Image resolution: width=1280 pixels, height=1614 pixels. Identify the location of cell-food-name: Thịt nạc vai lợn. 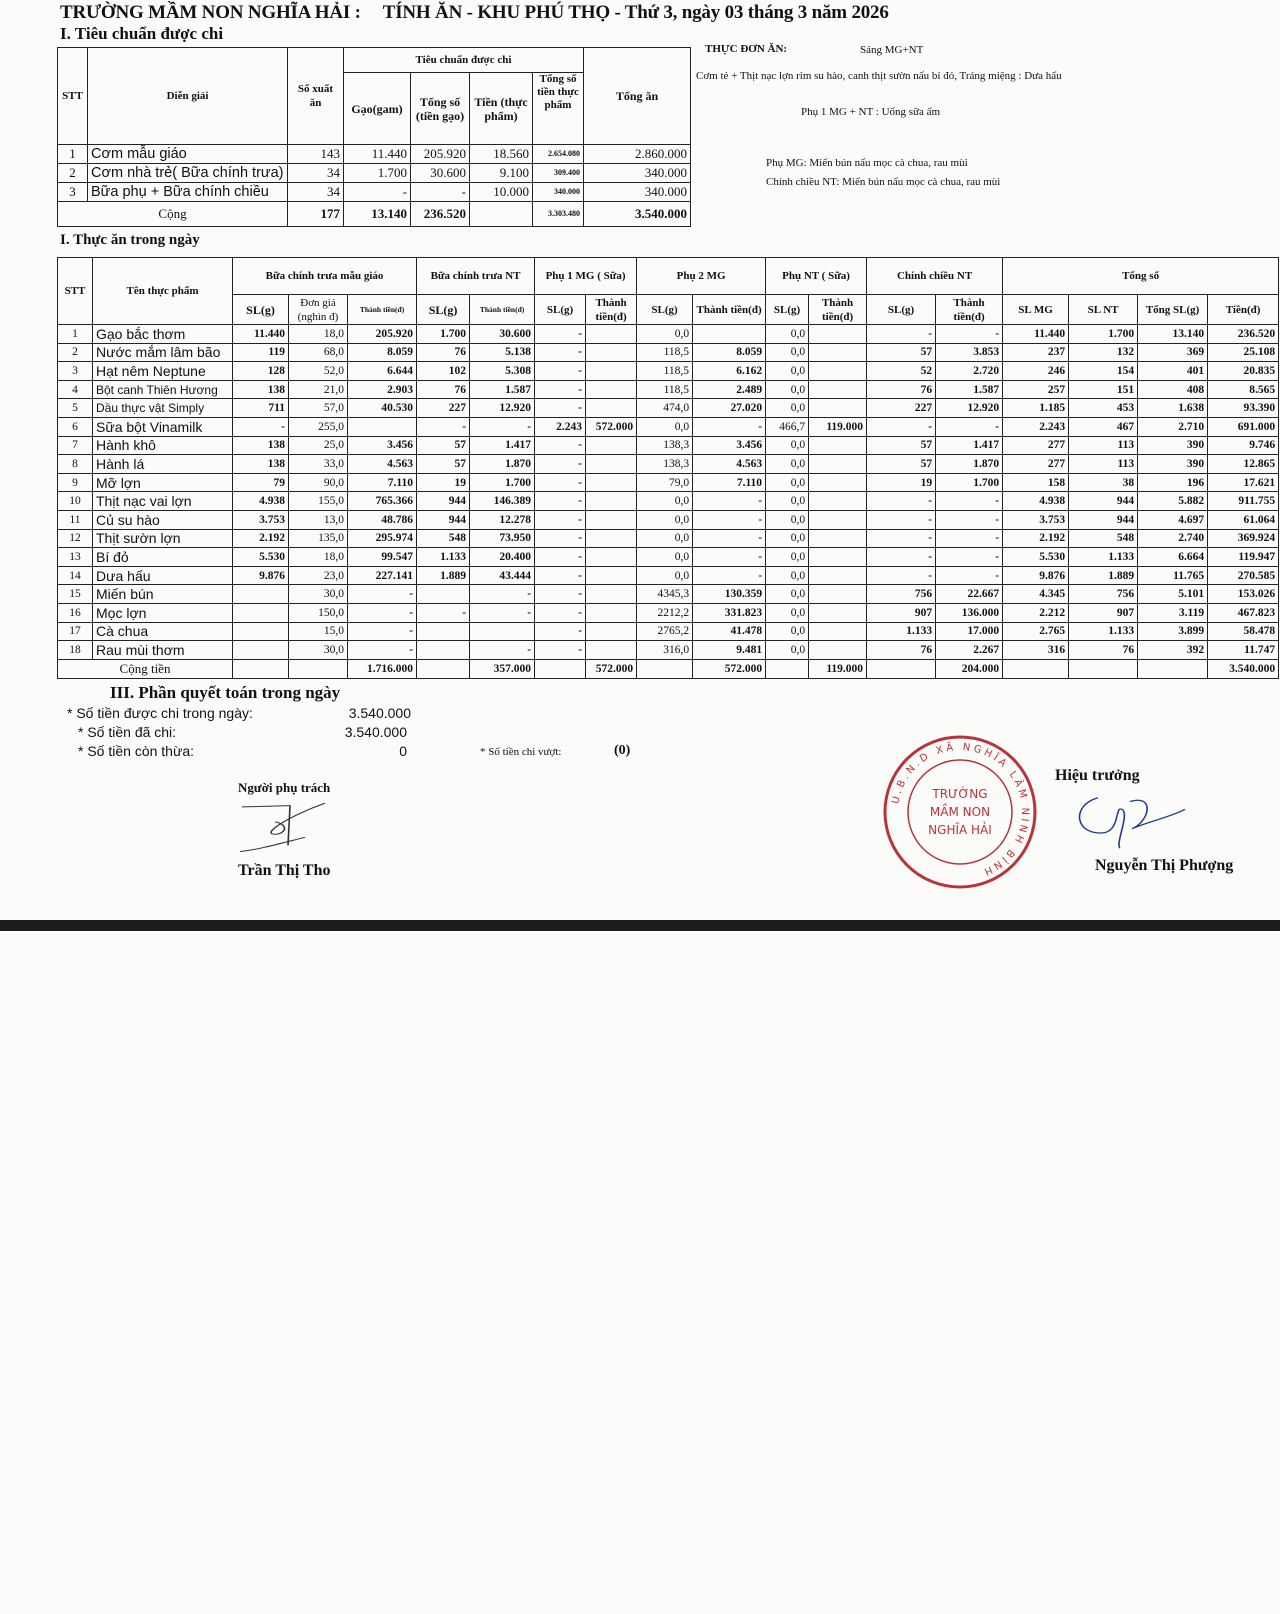
(162, 501).